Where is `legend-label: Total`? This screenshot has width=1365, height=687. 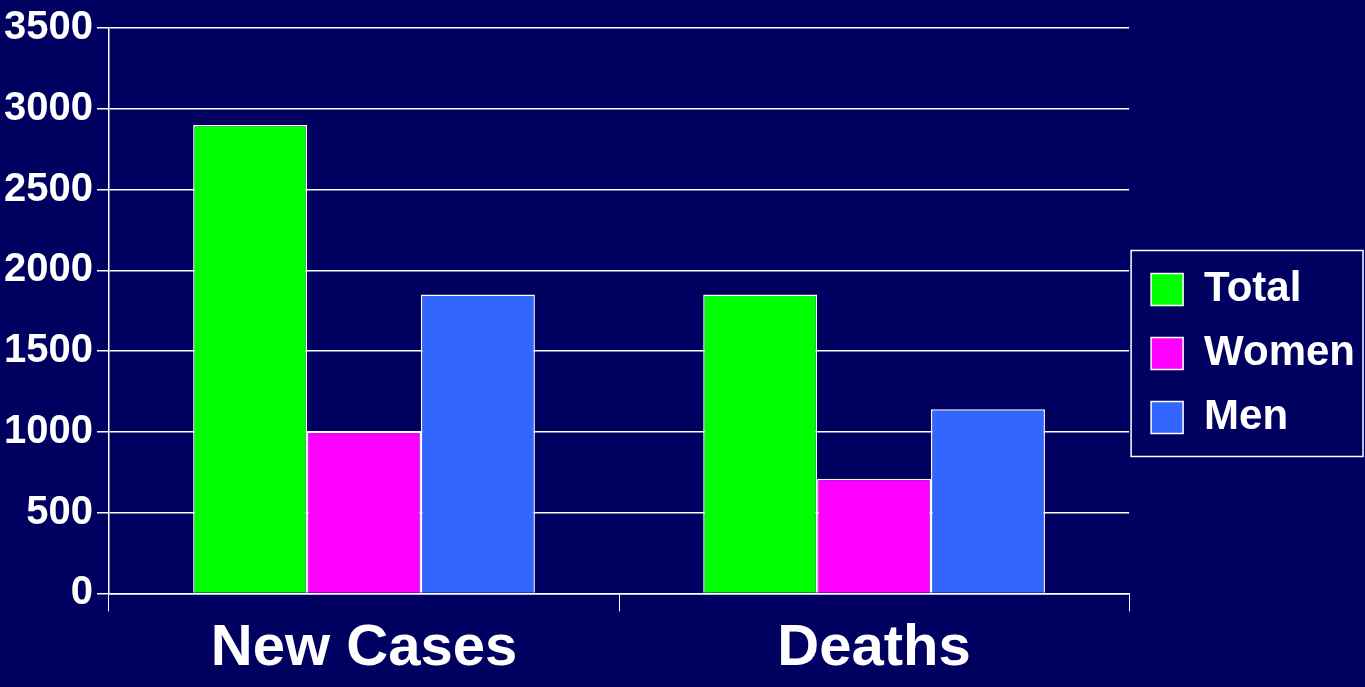
legend-label: Total is located at coordinates (1253, 287).